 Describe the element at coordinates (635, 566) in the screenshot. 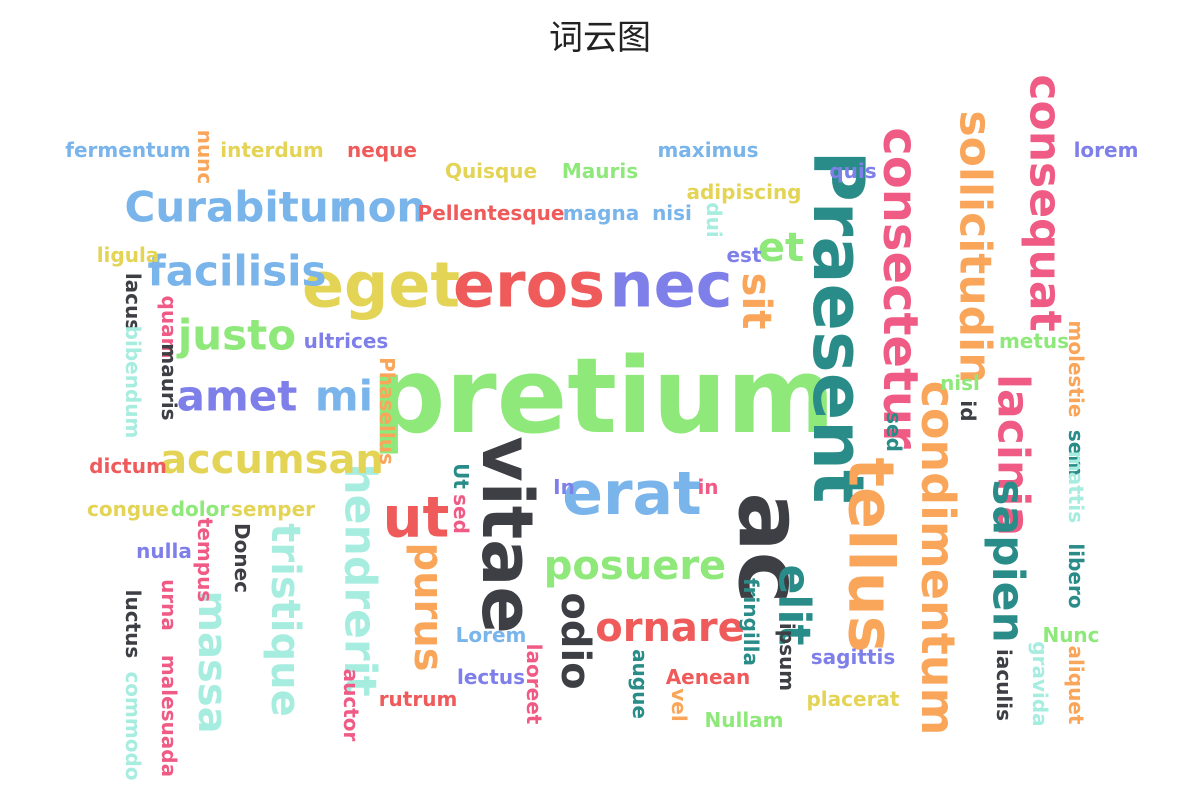

I see `word-posuere: posuere` at that location.